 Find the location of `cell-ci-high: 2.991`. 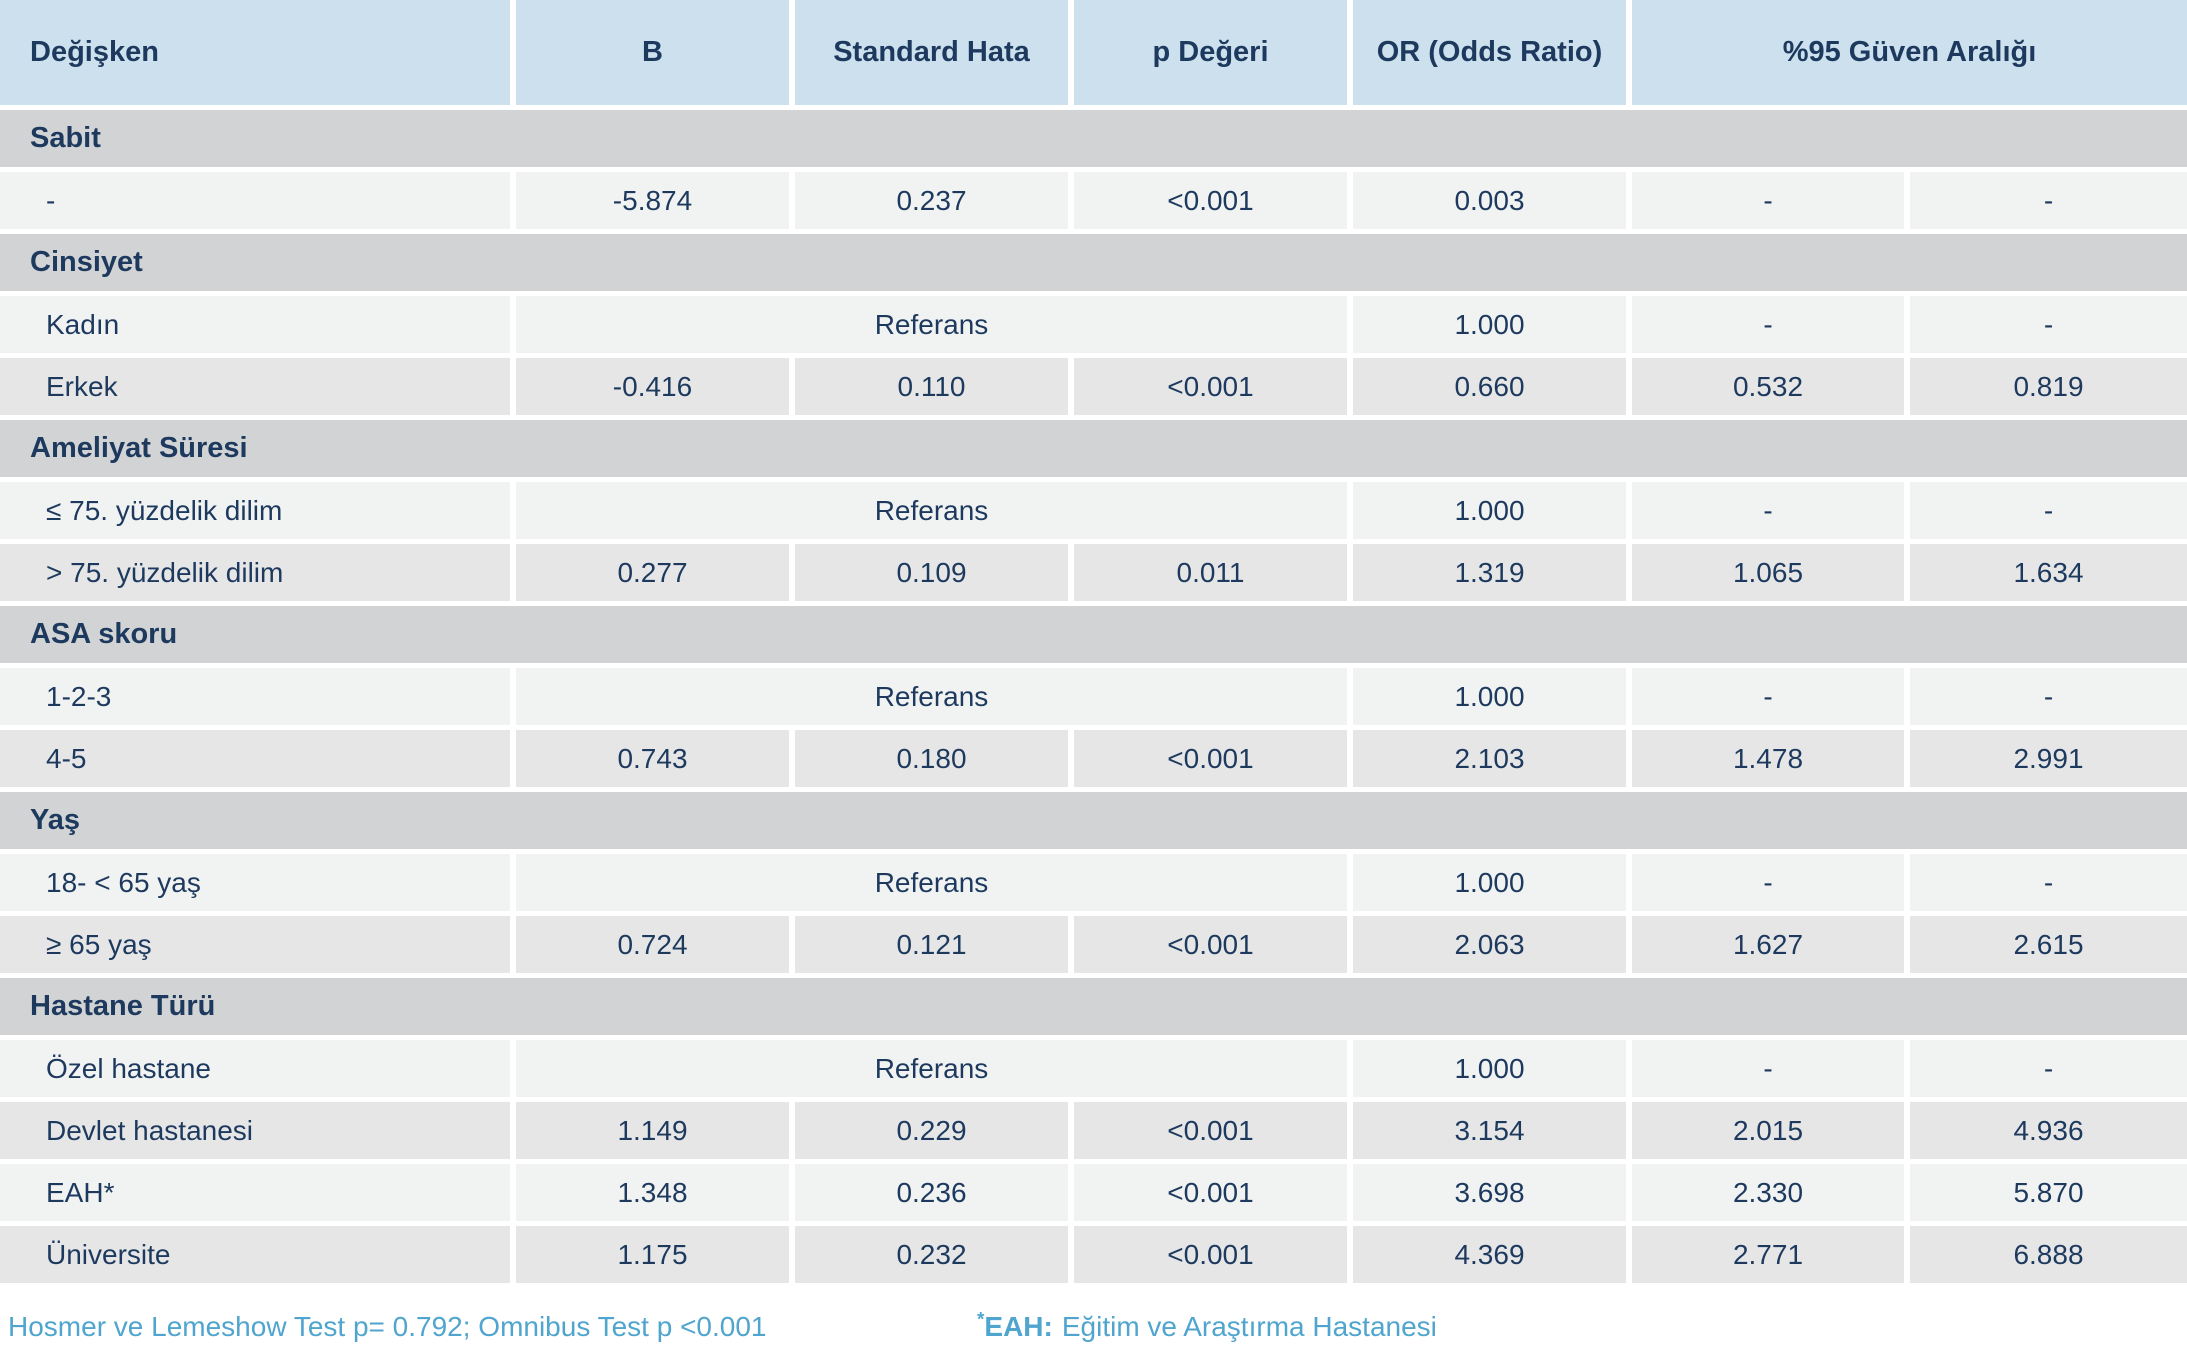

cell-ci-high: 2.991 is located at coordinates (2048, 758).